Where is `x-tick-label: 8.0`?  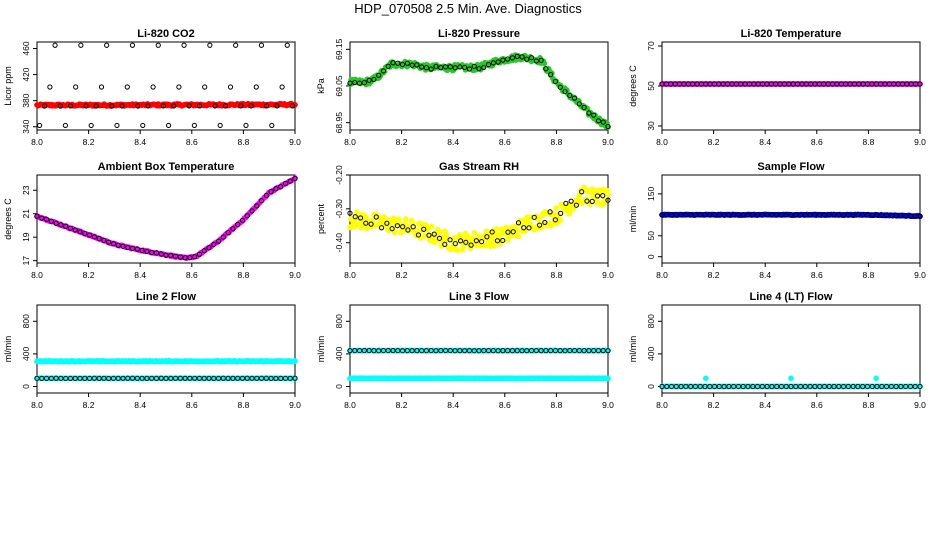
x-tick-label: 8.0 is located at coordinates (350, 275).